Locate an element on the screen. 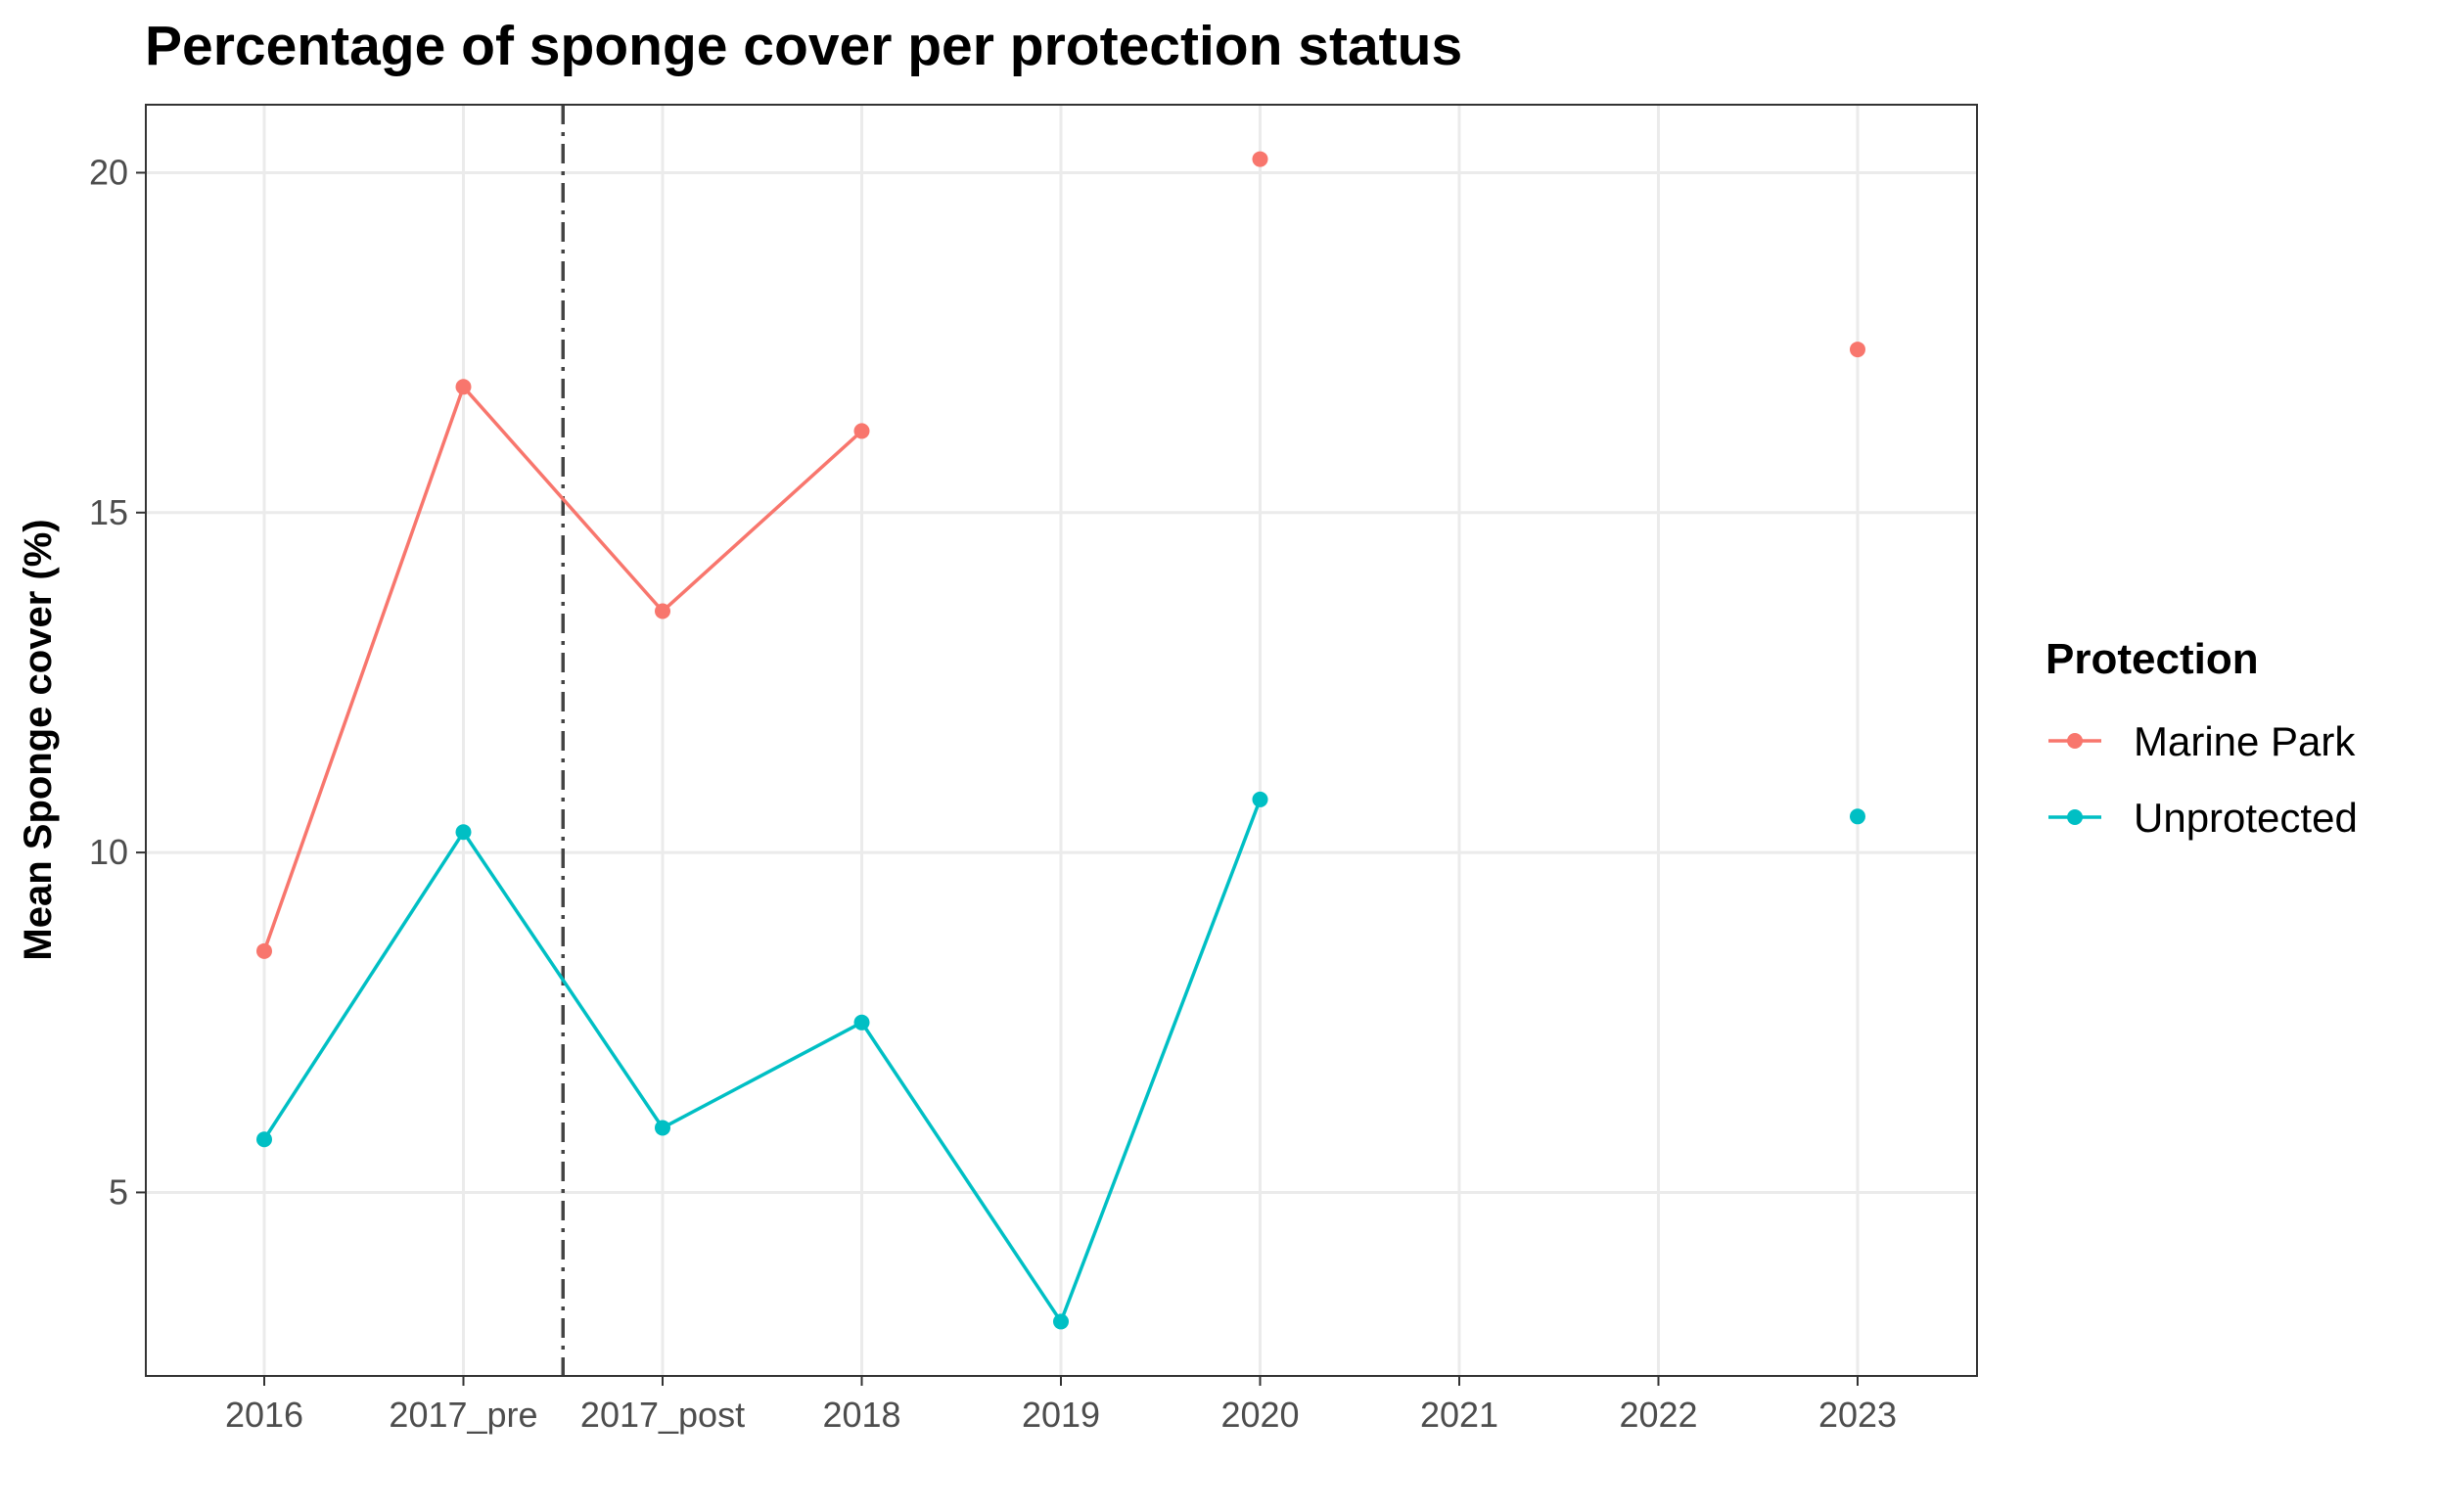 The image size is (2437, 1512). legend-label: Unprotected is located at coordinates (2246, 818).